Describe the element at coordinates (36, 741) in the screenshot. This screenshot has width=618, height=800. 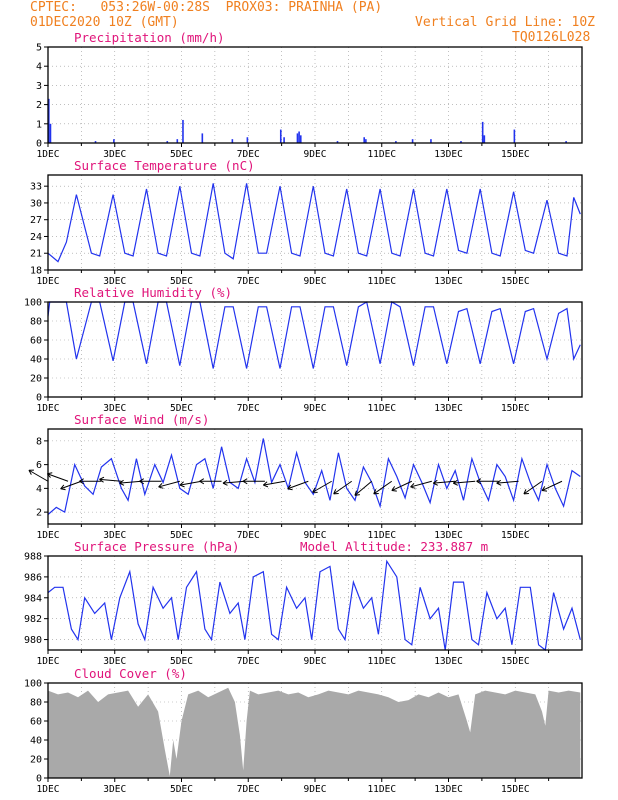
I see `y-tick-label: 40` at that location.